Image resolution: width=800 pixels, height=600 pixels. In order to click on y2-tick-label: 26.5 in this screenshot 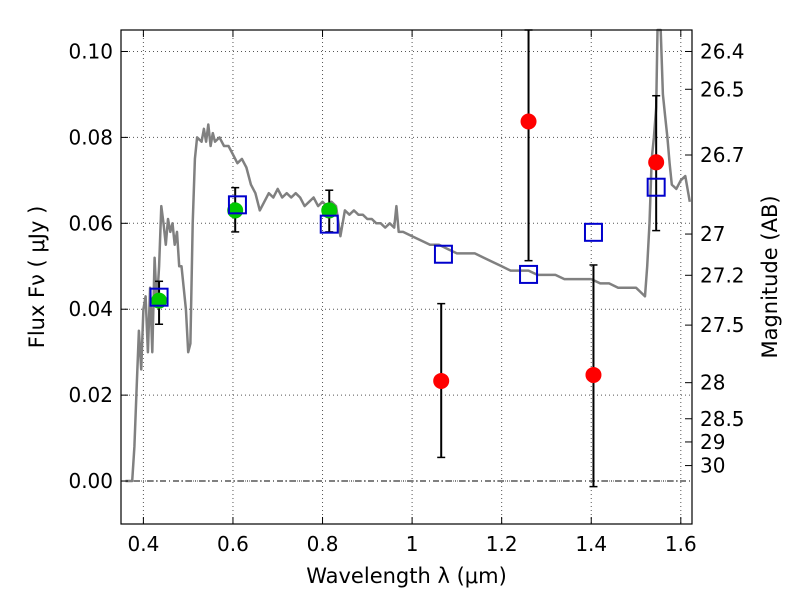, I will do `click(722, 89)`.